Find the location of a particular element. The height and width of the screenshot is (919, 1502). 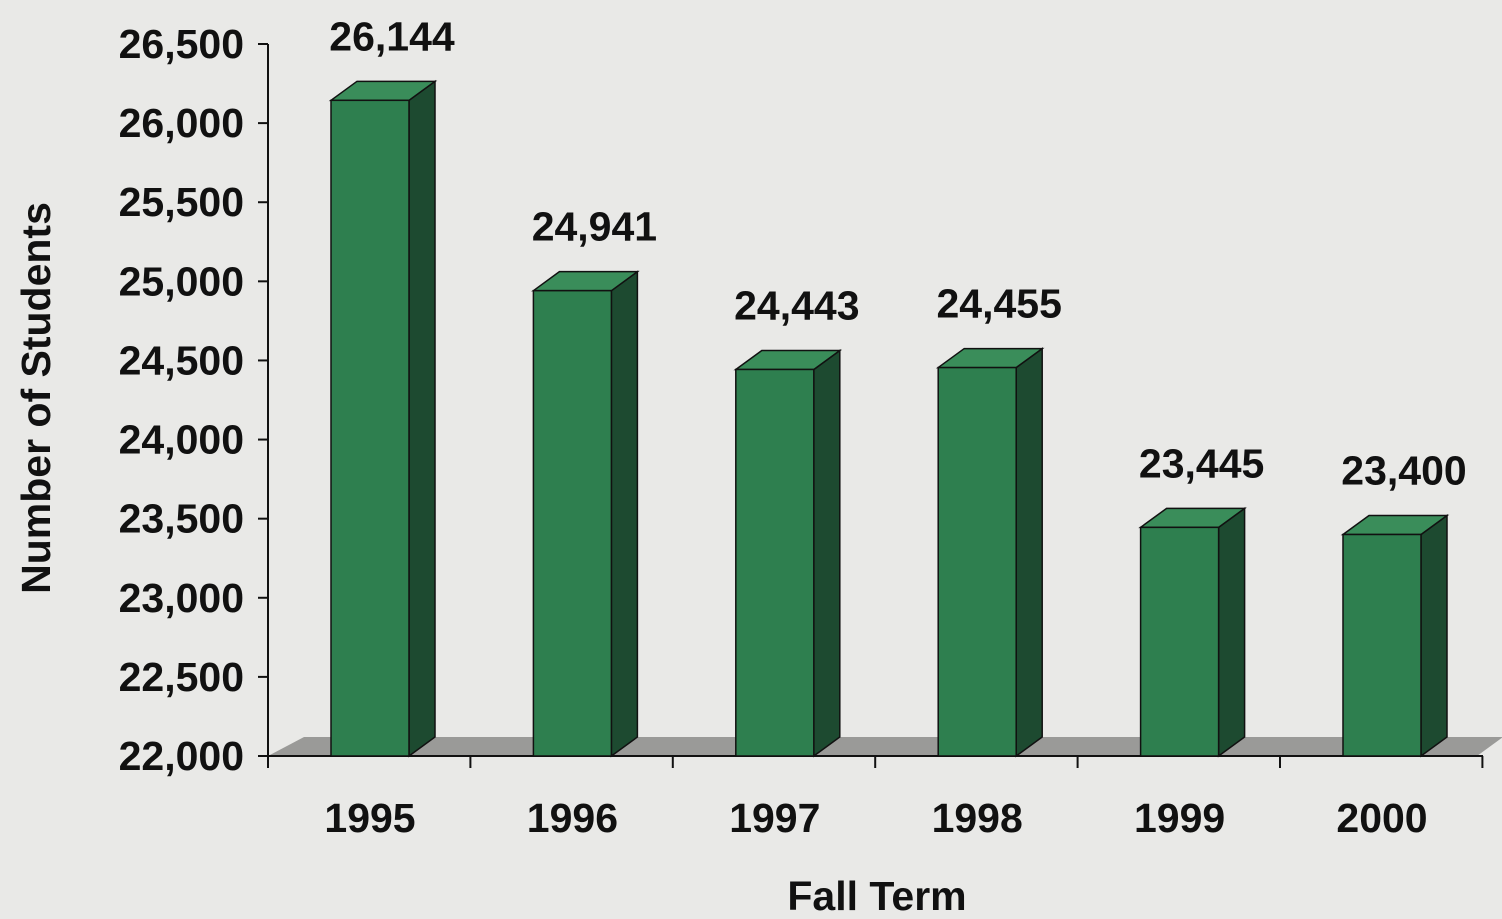

x-tick-label: 1997 is located at coordinates (774, 818).